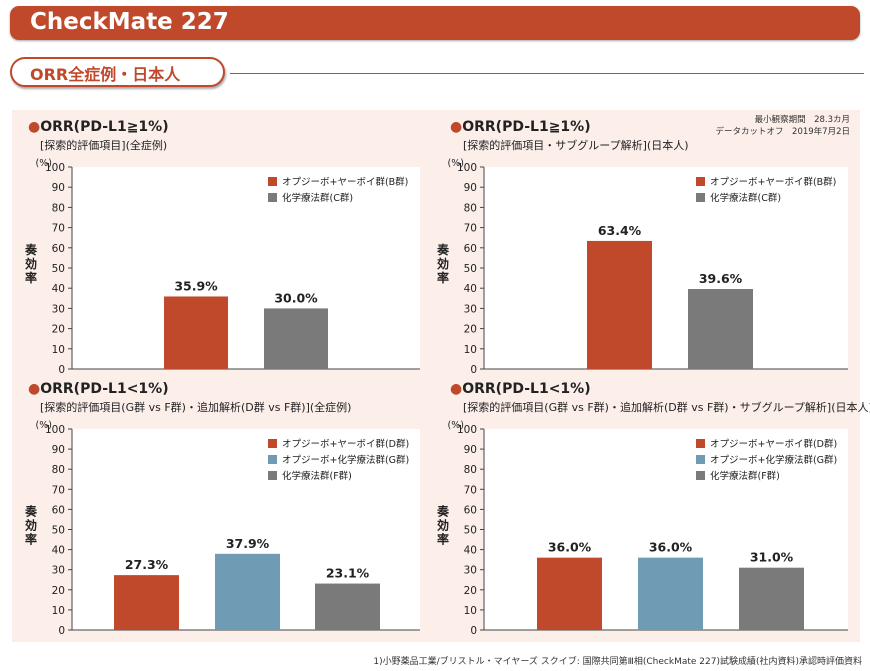  Describe the element at coordinates (435, 23) in the screenshot. I see `header-banner: CheckMate 227` at that location.